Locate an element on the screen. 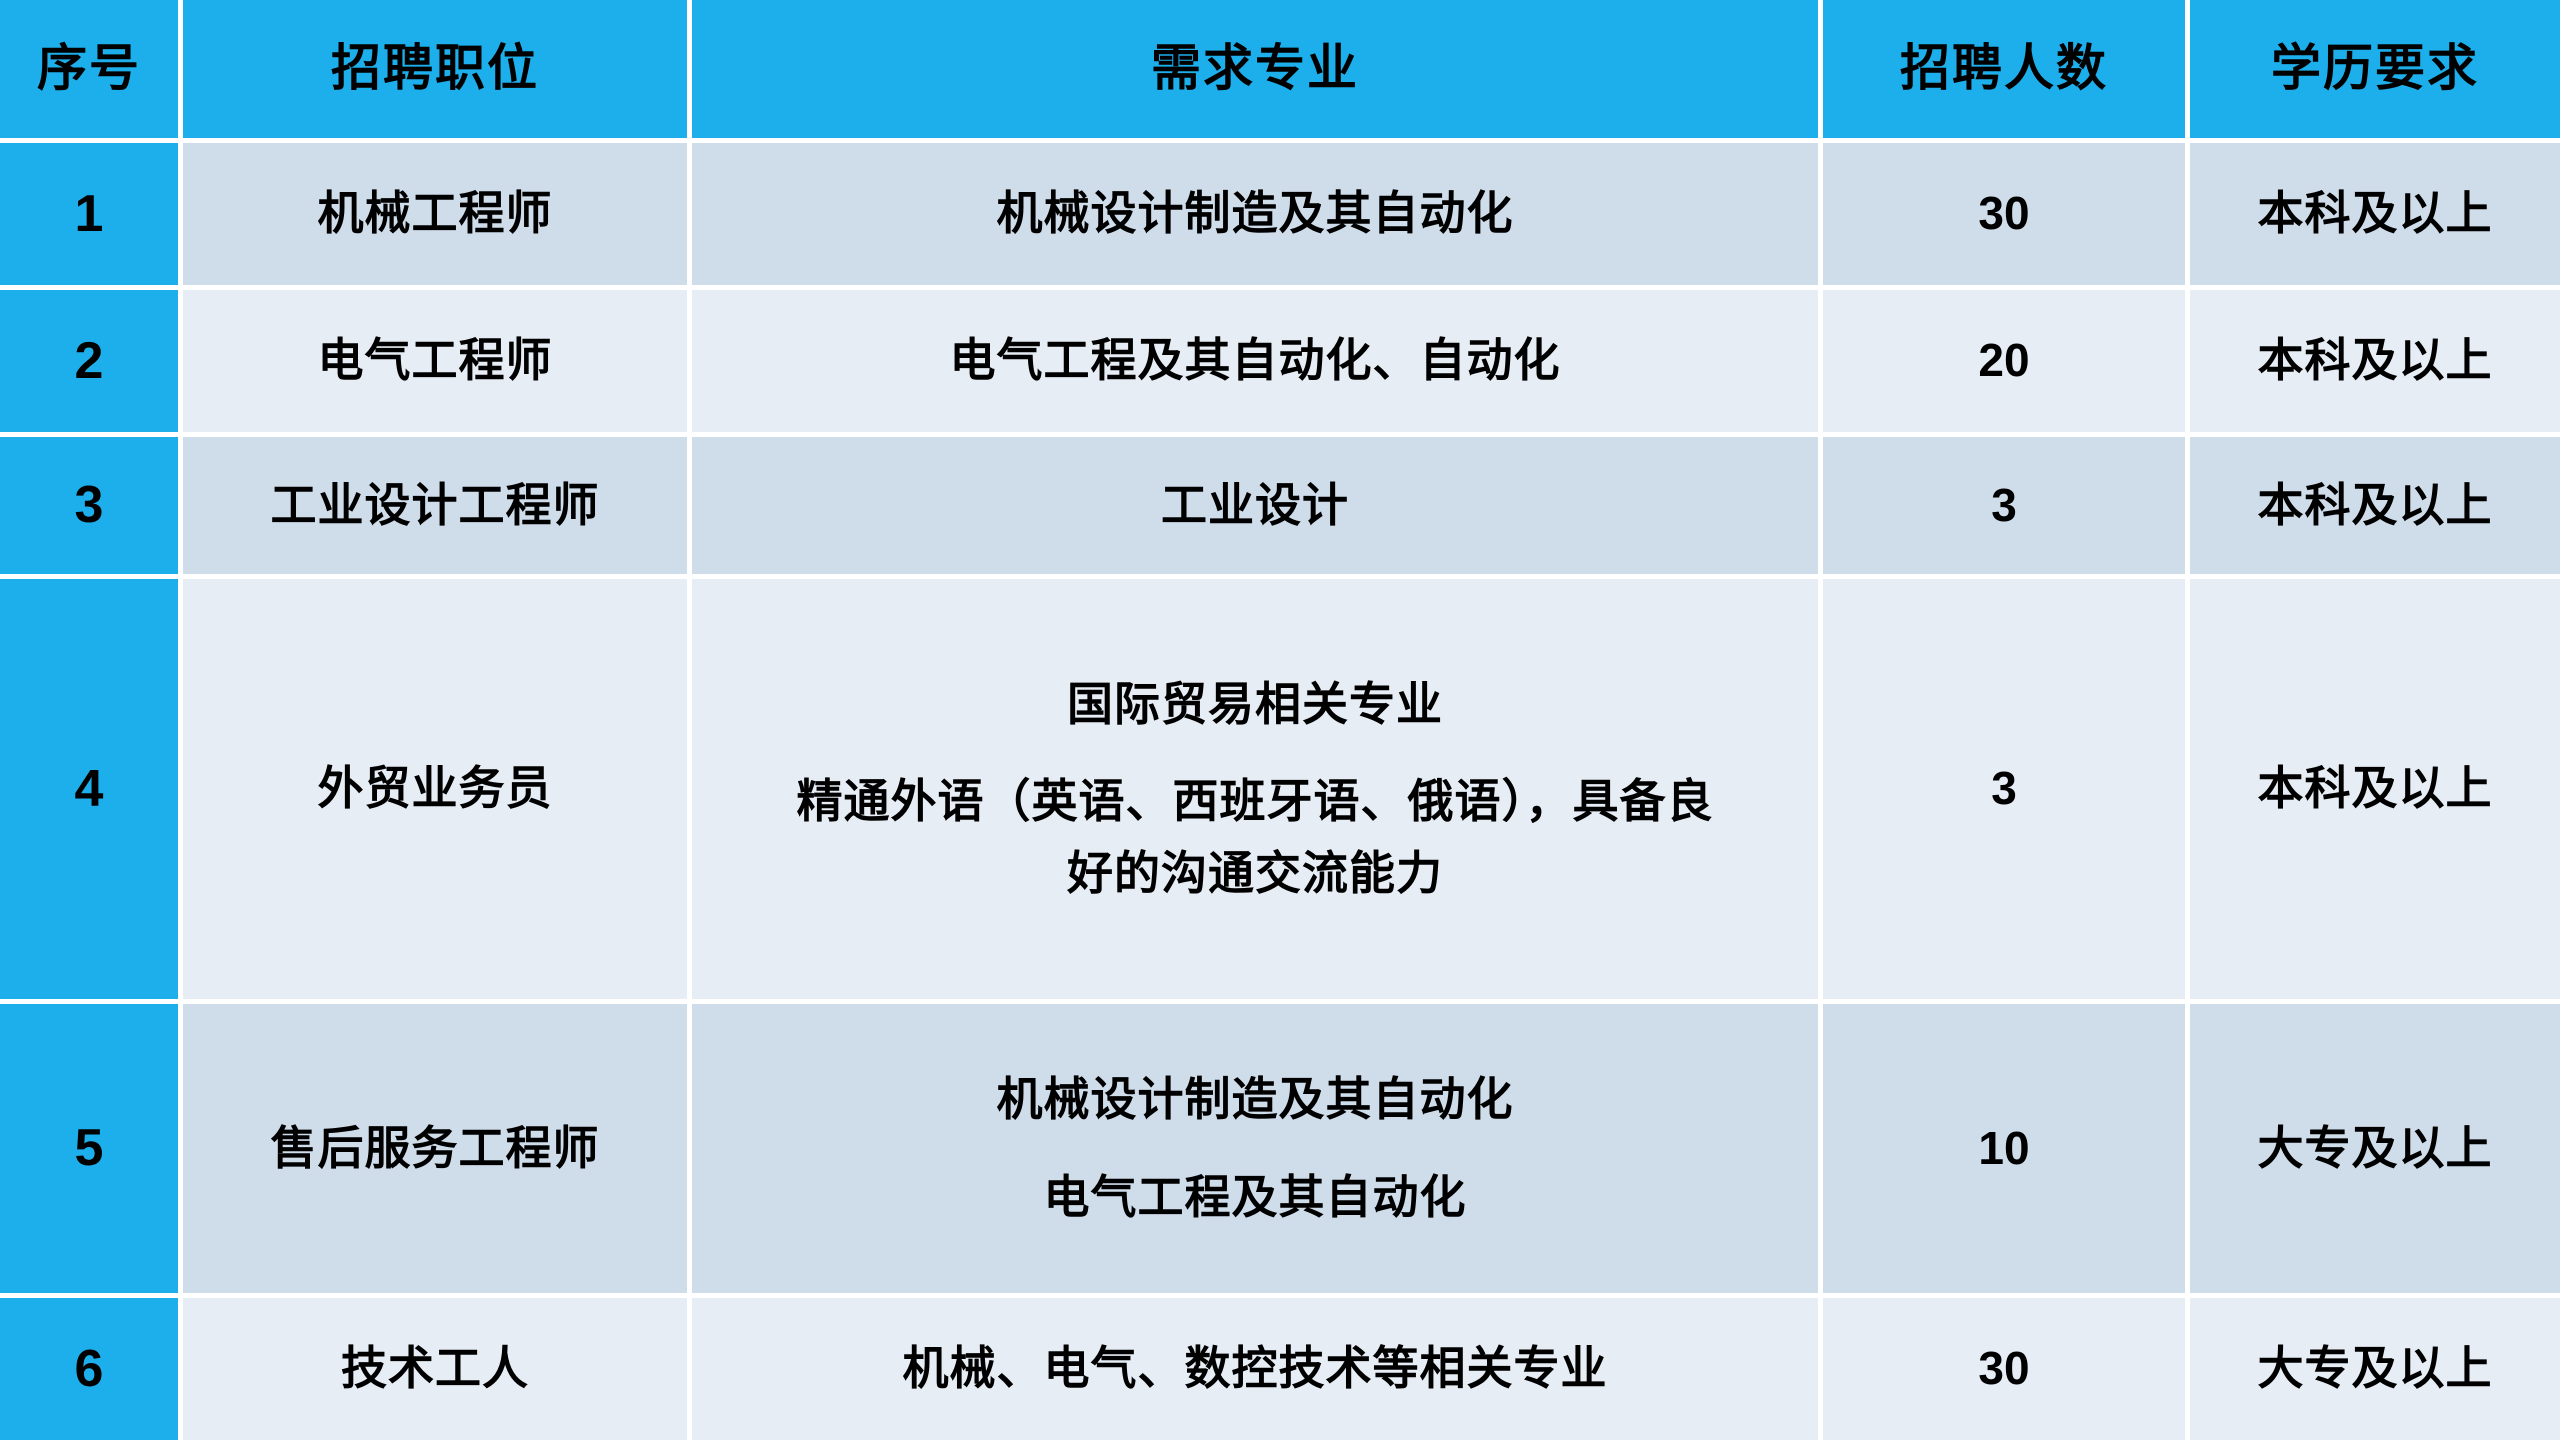 This screenshot has width=2560, height=1440. row-position: 售后服务工程师 is located at coordinates (437, 1151).